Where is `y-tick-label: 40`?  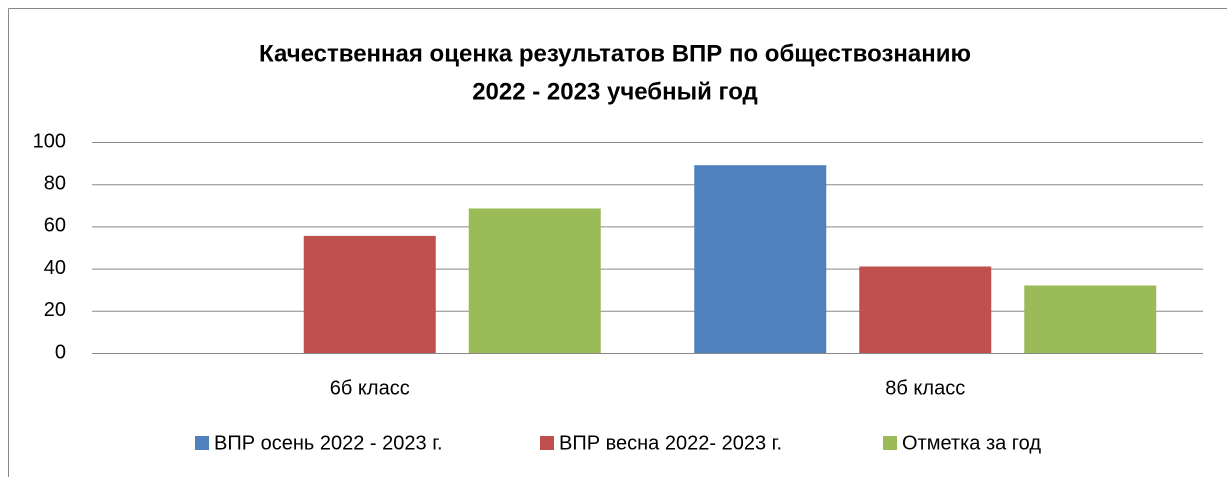 y-tick-label: 40 is located at coordinates (55, 268).